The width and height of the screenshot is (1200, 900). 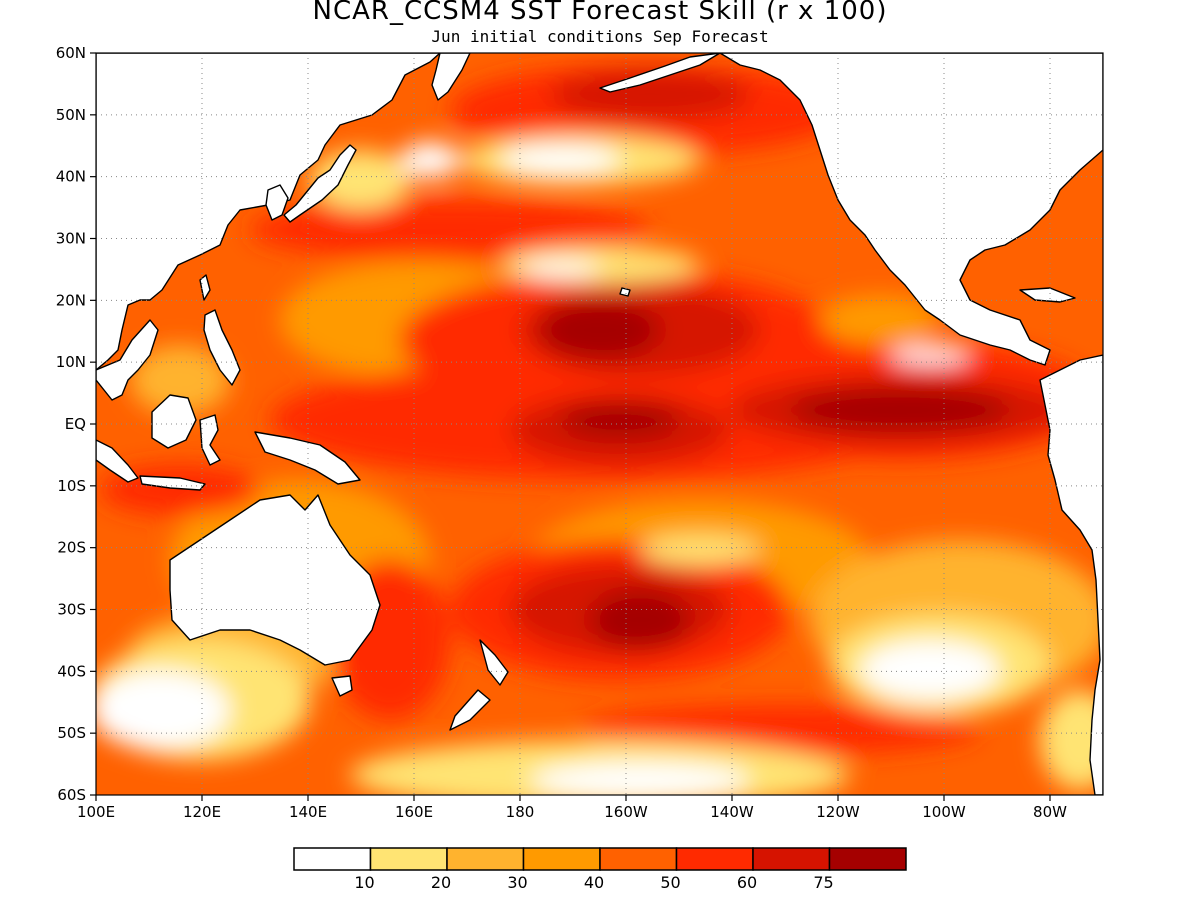 I want to click on lon-tick-label: 100E, so click(x=96, y=812).